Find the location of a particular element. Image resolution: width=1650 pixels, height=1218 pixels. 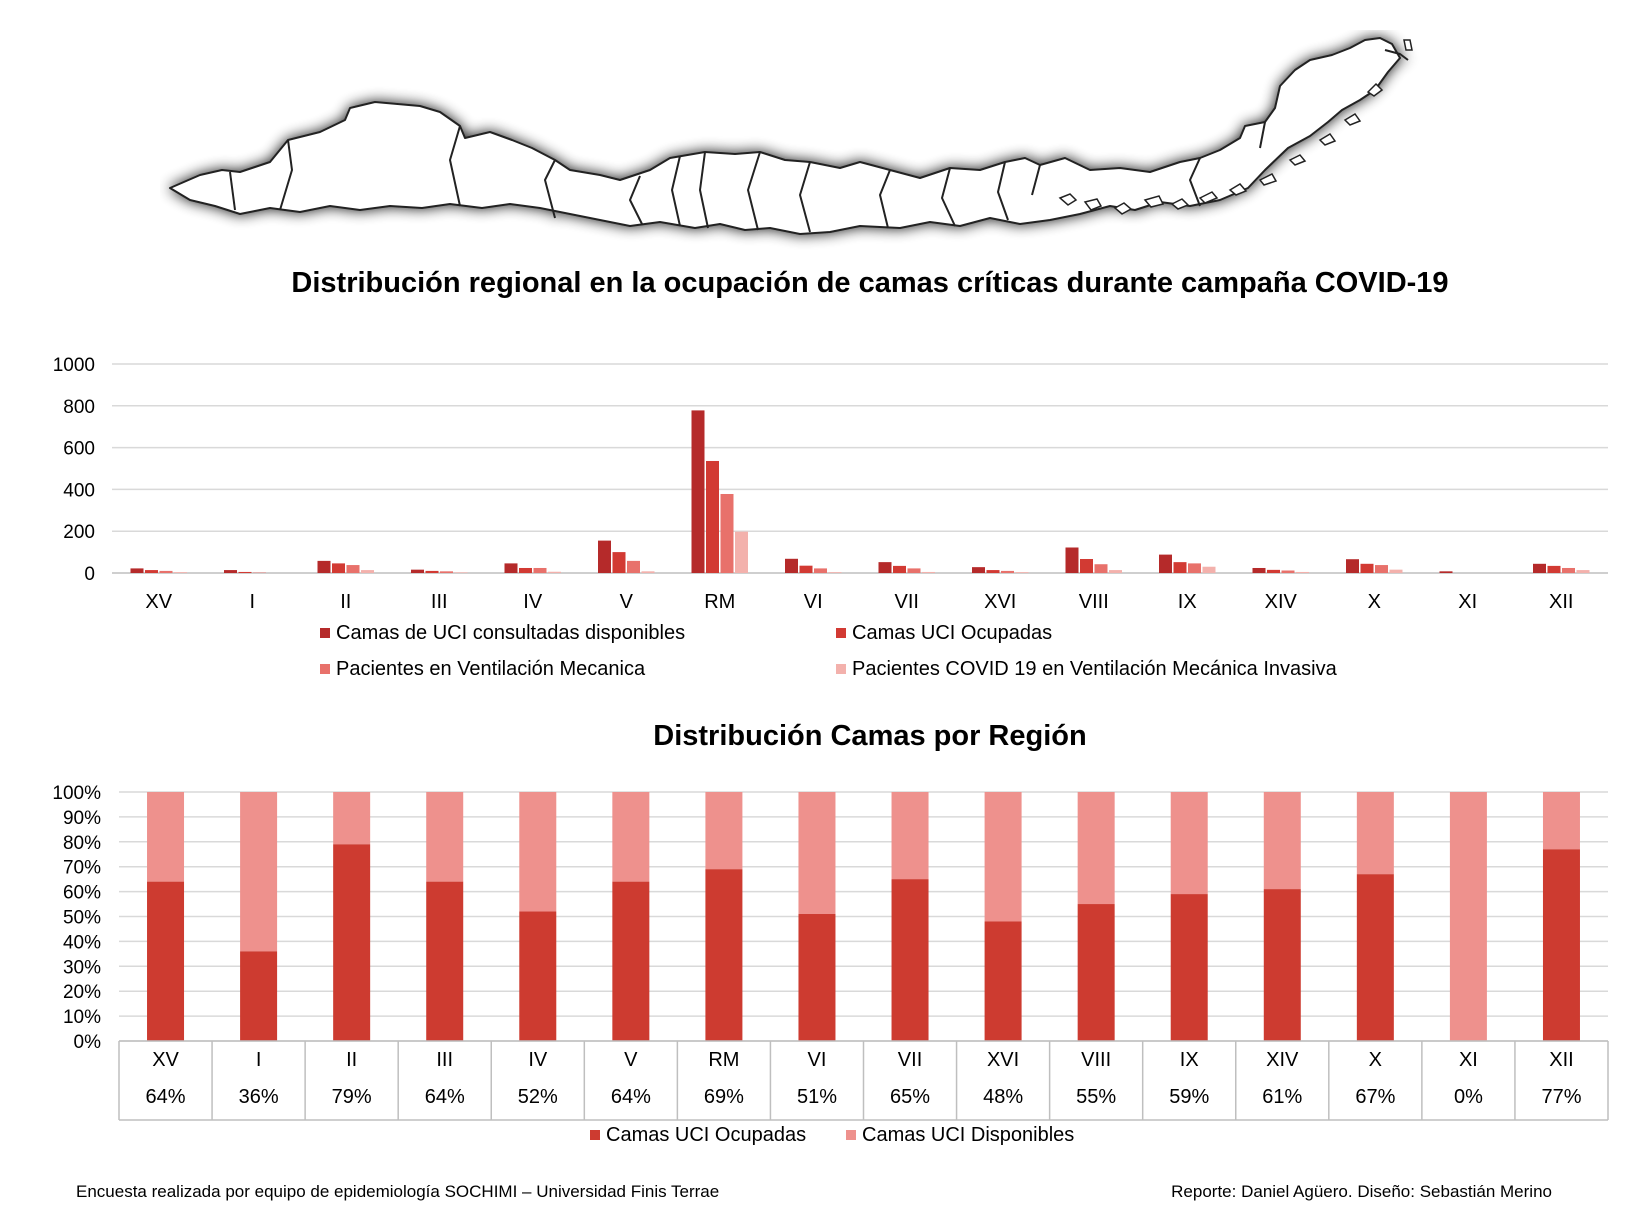

y-tick-label: 1000 is located at coordinates (74, 365).